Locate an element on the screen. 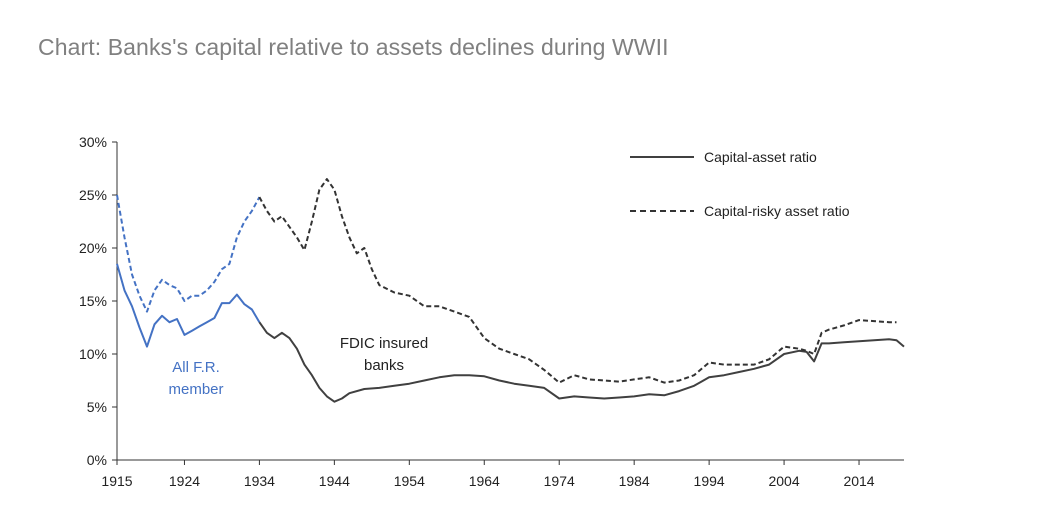 The image size is (1054, 528). x-tick-label: 1974 is located at coordinates (559, 481).